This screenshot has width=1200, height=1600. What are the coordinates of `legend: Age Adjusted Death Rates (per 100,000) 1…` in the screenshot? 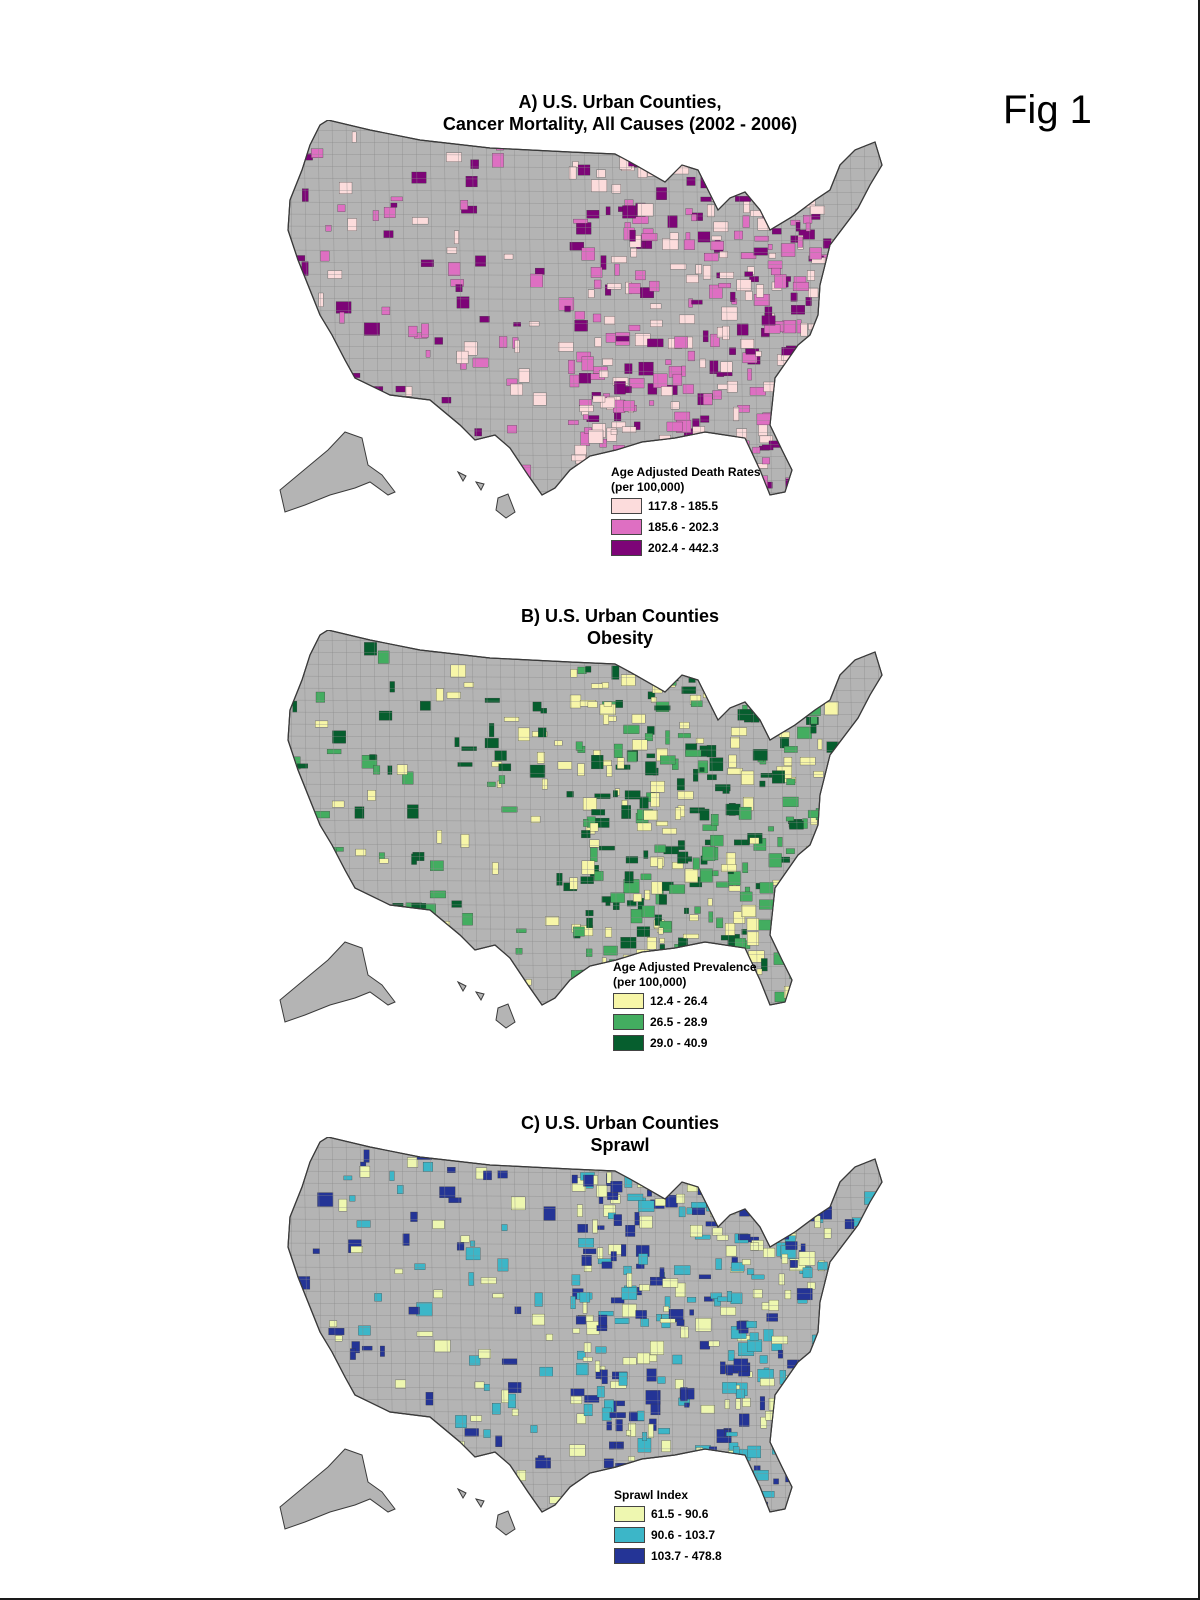 It's located at (686, 511).